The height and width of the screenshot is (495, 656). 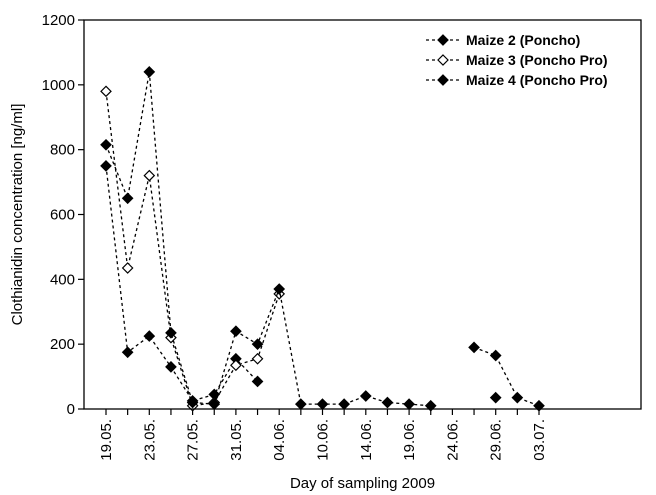 What do you see at coordinates (496, 440) in the screenshot?
I see `x-tick-label: 29.06.` at bounding box center [496, 440].